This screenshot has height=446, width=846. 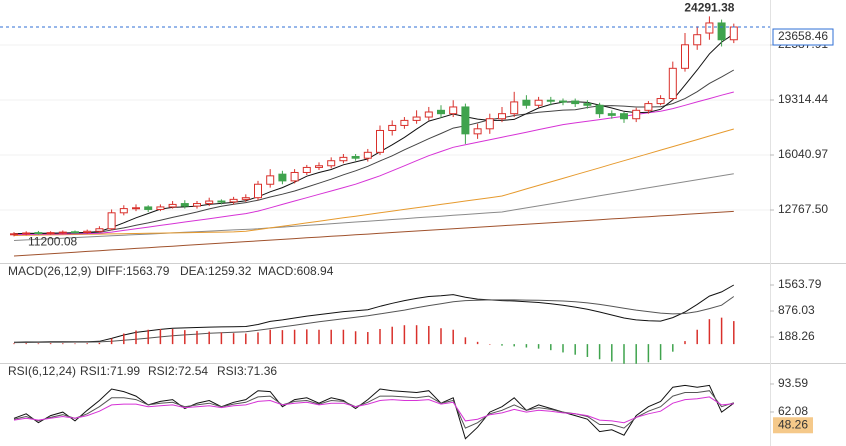 I want to click on marker-box, so click(x=793, y=425).